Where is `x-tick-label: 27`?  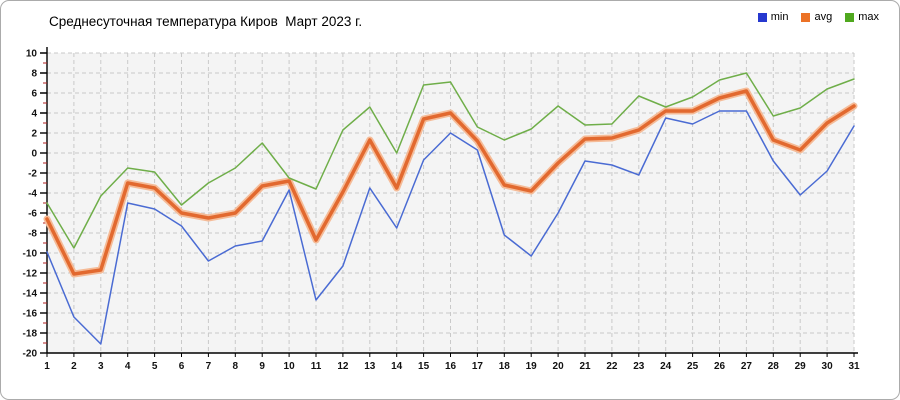
x-tick-label: 27 is located at coordinates (747, 366).